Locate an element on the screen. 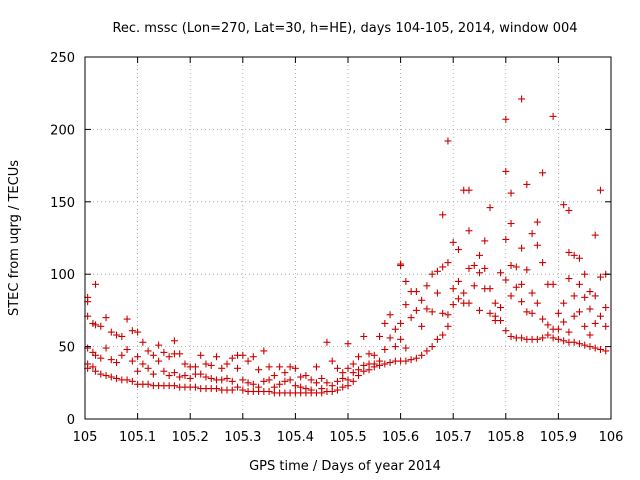 Image resolution: width=640 pixels, height=480 pixels. x-tick-label: 105.4 is located at coordinates (295, 437).